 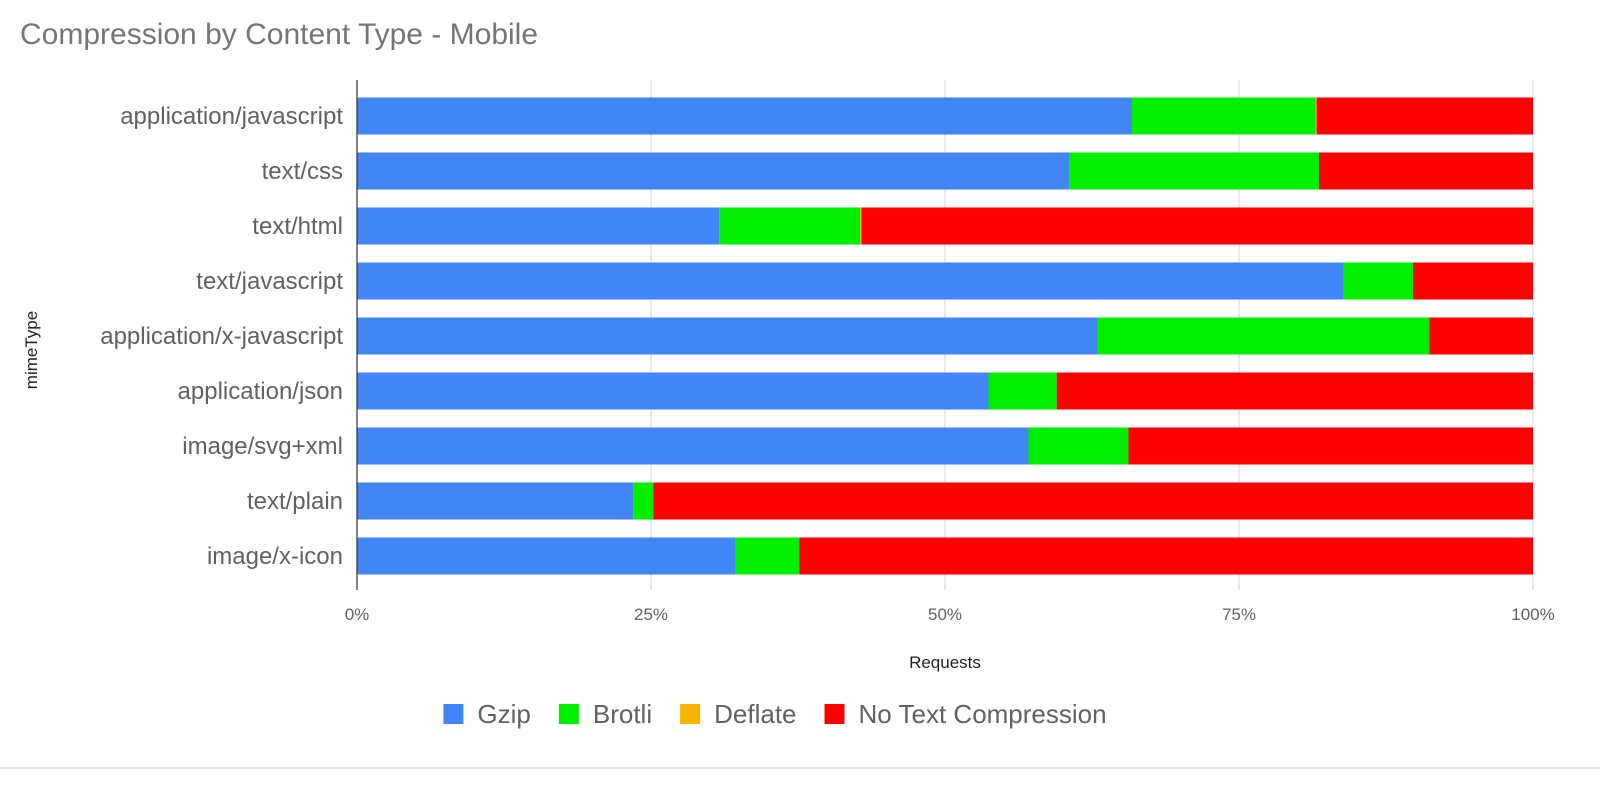 I want to click on legend-item-gzip: Gzip, so click(x=487, y=714).